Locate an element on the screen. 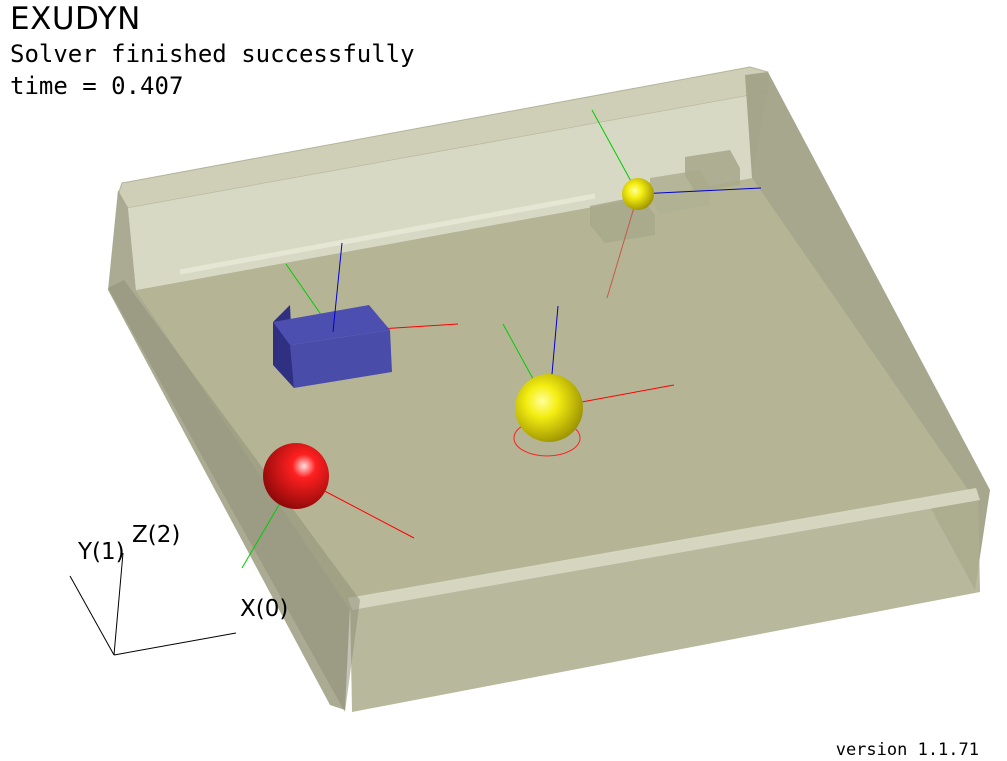 The image size is (1007, 761). small-sphere-axis-z is located at coordinates (699, 191).